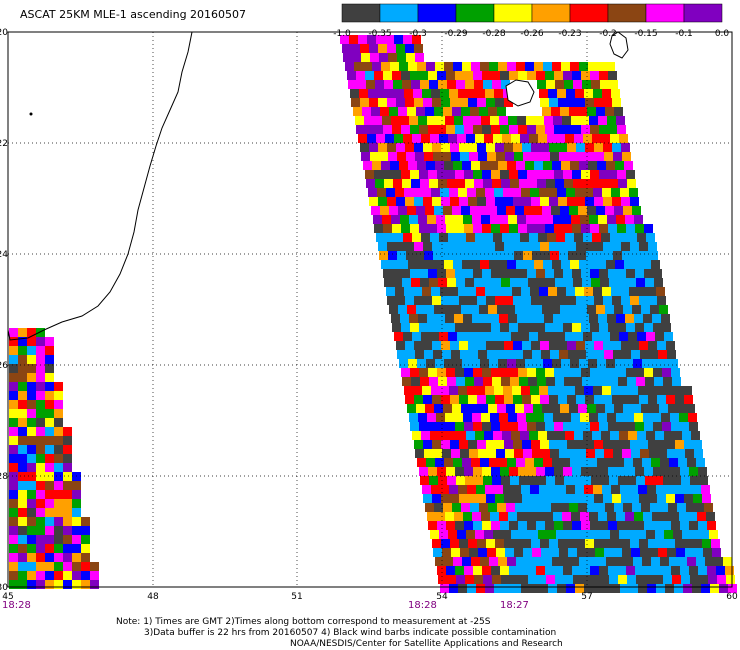 This screenshot has height=650, width=740. I want to click on mauritius-island, so click(619, 45).